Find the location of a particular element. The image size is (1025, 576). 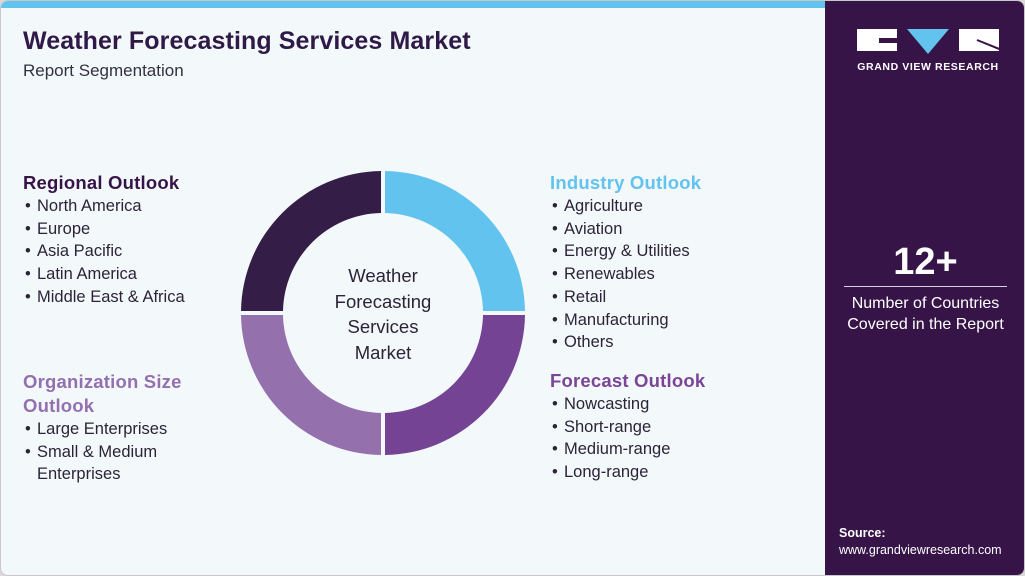

donut-segment-industry is located at coordinates (455, 241).